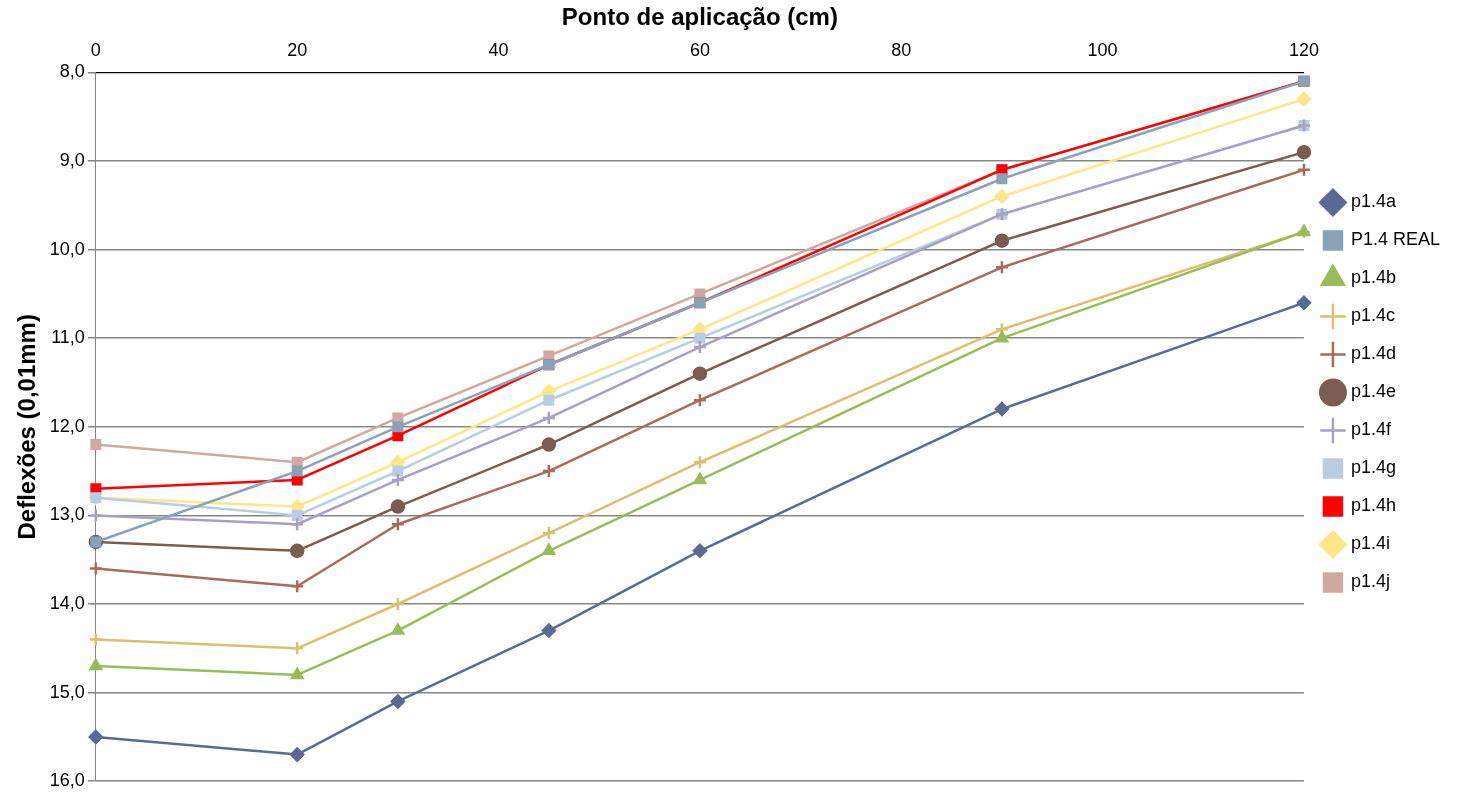 The image size is (1472, 805). Describe the element at coordinates (1372, 315) in the screenshot. I see `legend-label: p1.4c` at that location.